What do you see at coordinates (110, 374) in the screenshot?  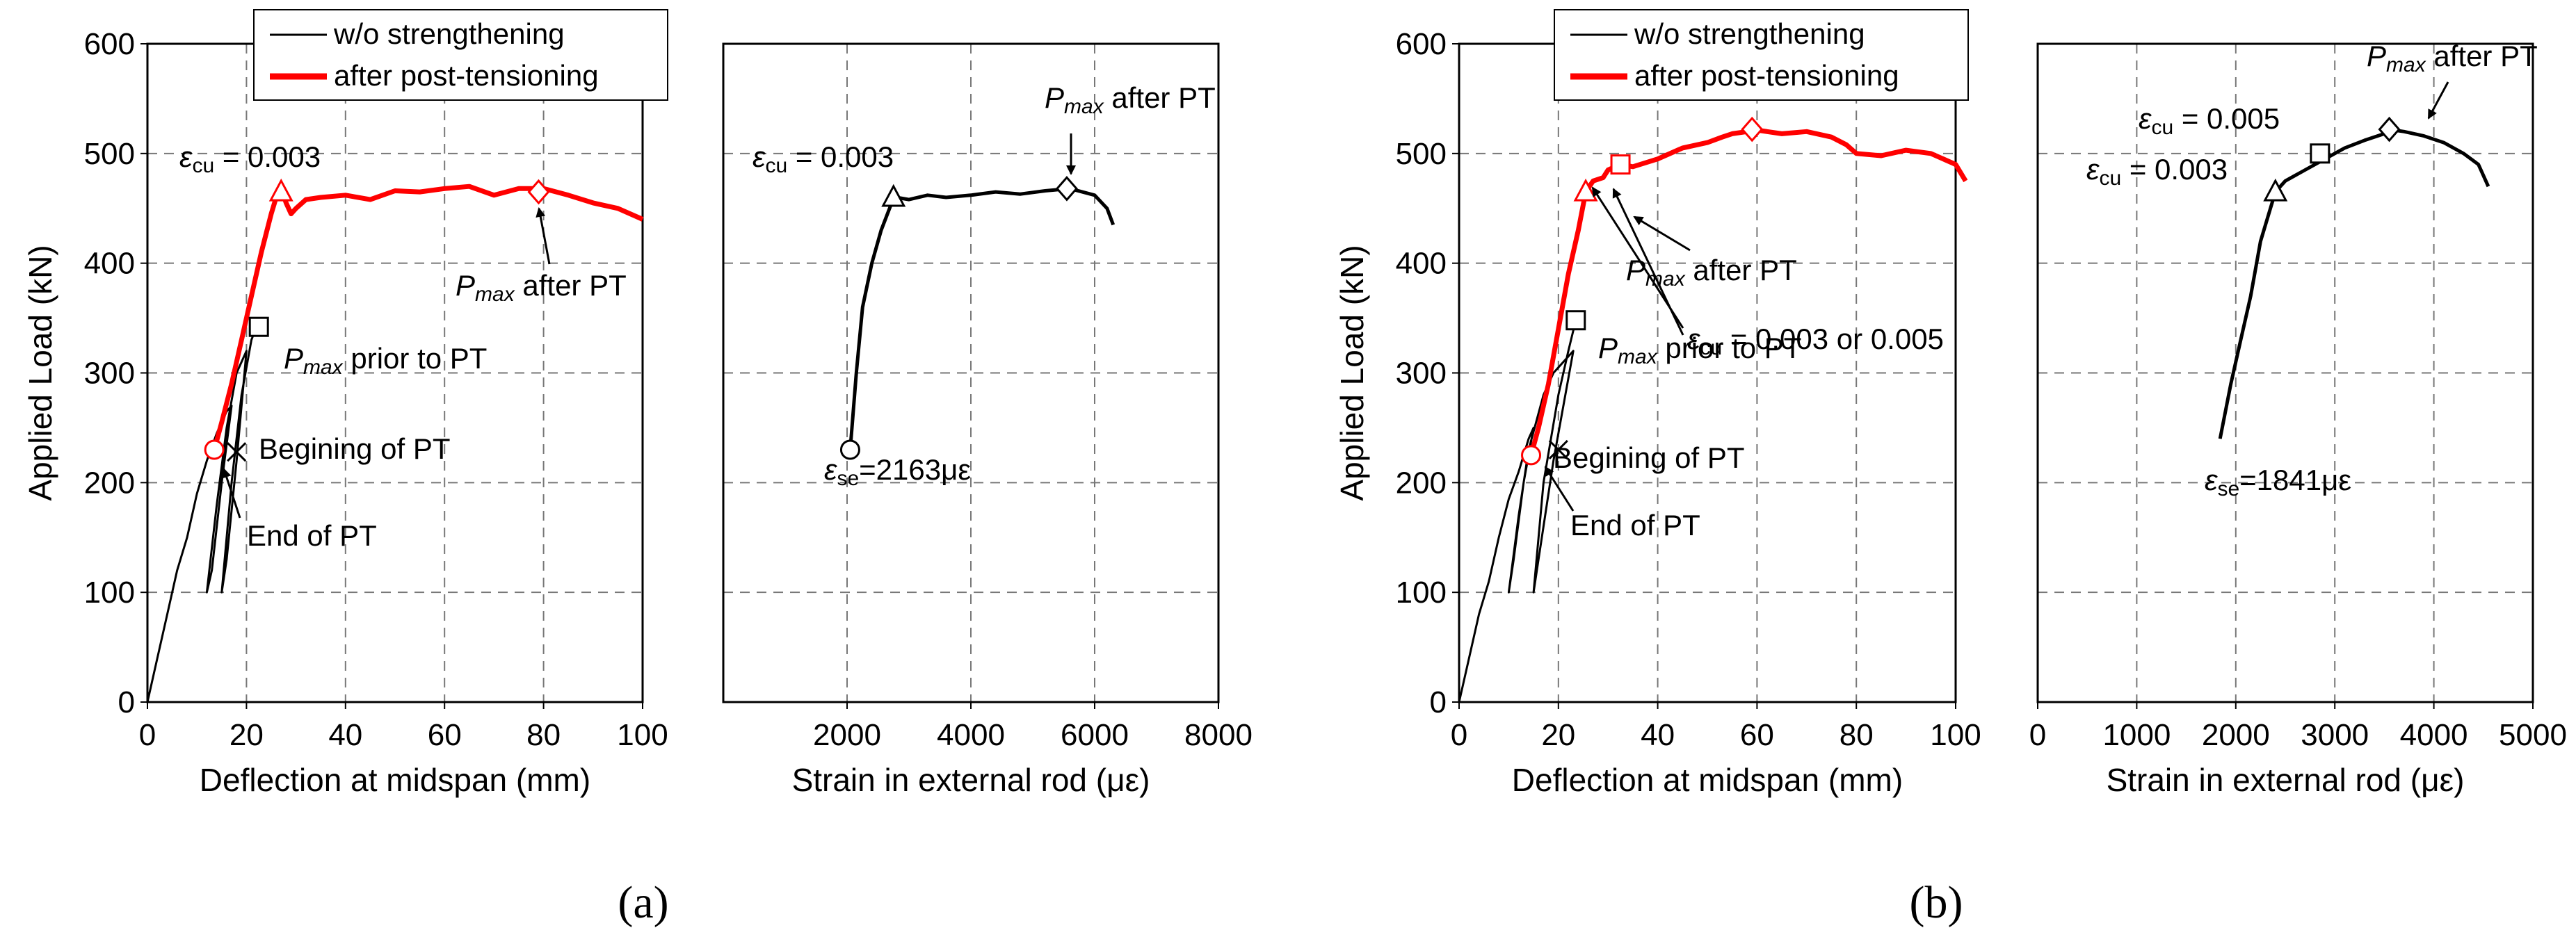 I see `y-tick-label: 300` at bounding box center [110, 374].